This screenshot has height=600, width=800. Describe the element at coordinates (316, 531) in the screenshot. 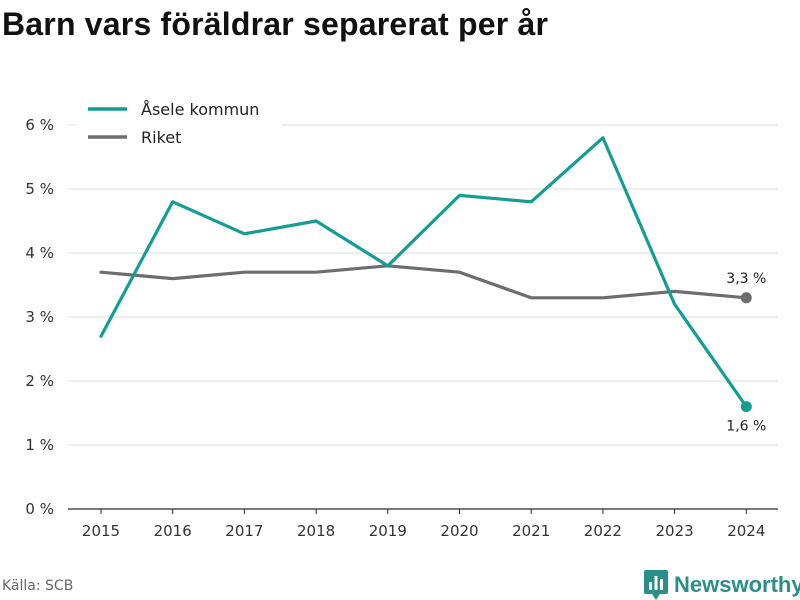

I see `x-tick-label: 2018` at that location.